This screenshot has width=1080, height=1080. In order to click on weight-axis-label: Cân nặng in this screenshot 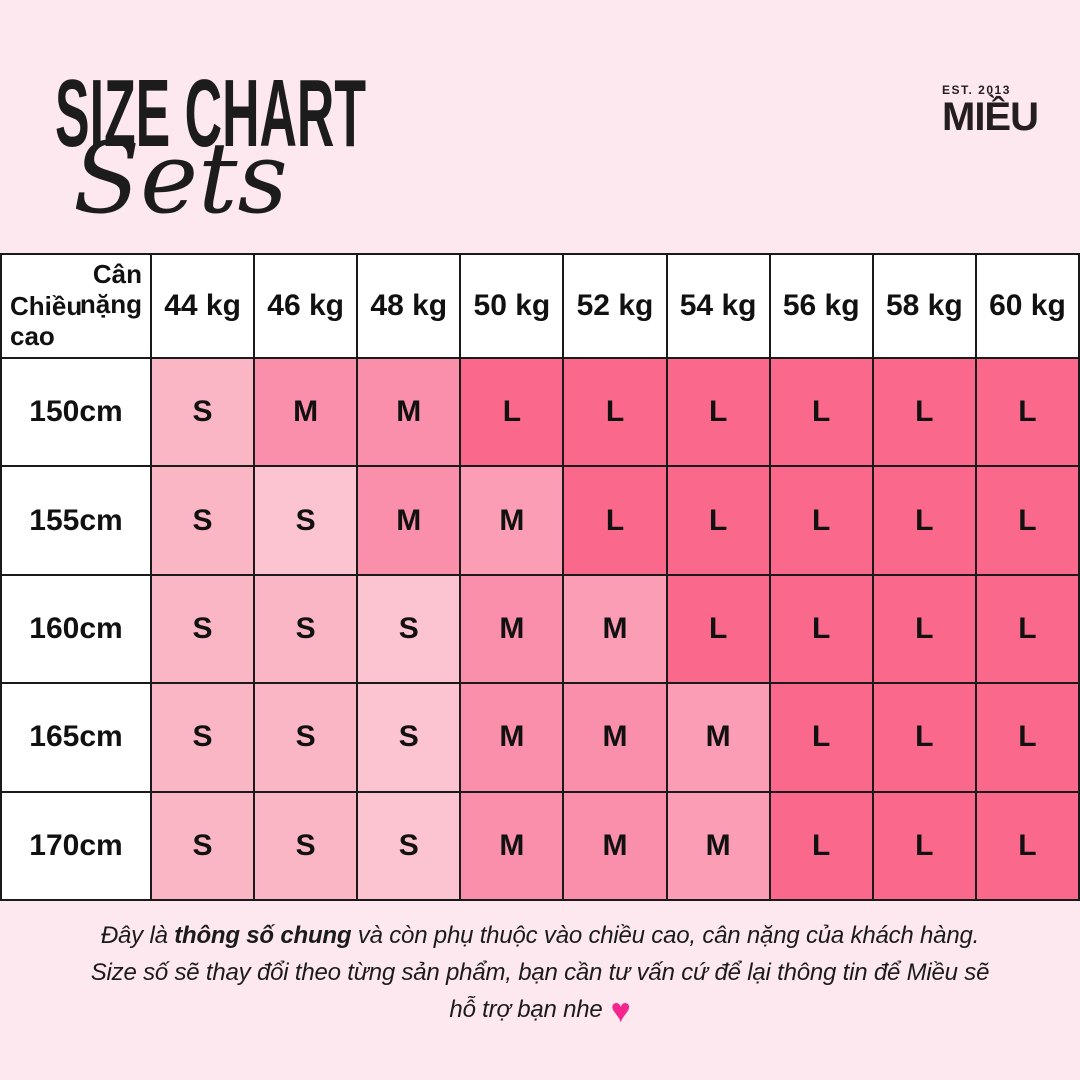, I will do `click(110, 289)`.